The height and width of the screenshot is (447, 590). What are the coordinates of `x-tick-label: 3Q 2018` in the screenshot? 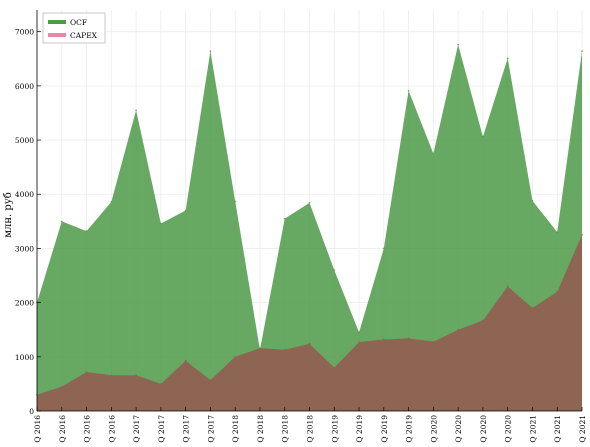 It's located at (285, 429).